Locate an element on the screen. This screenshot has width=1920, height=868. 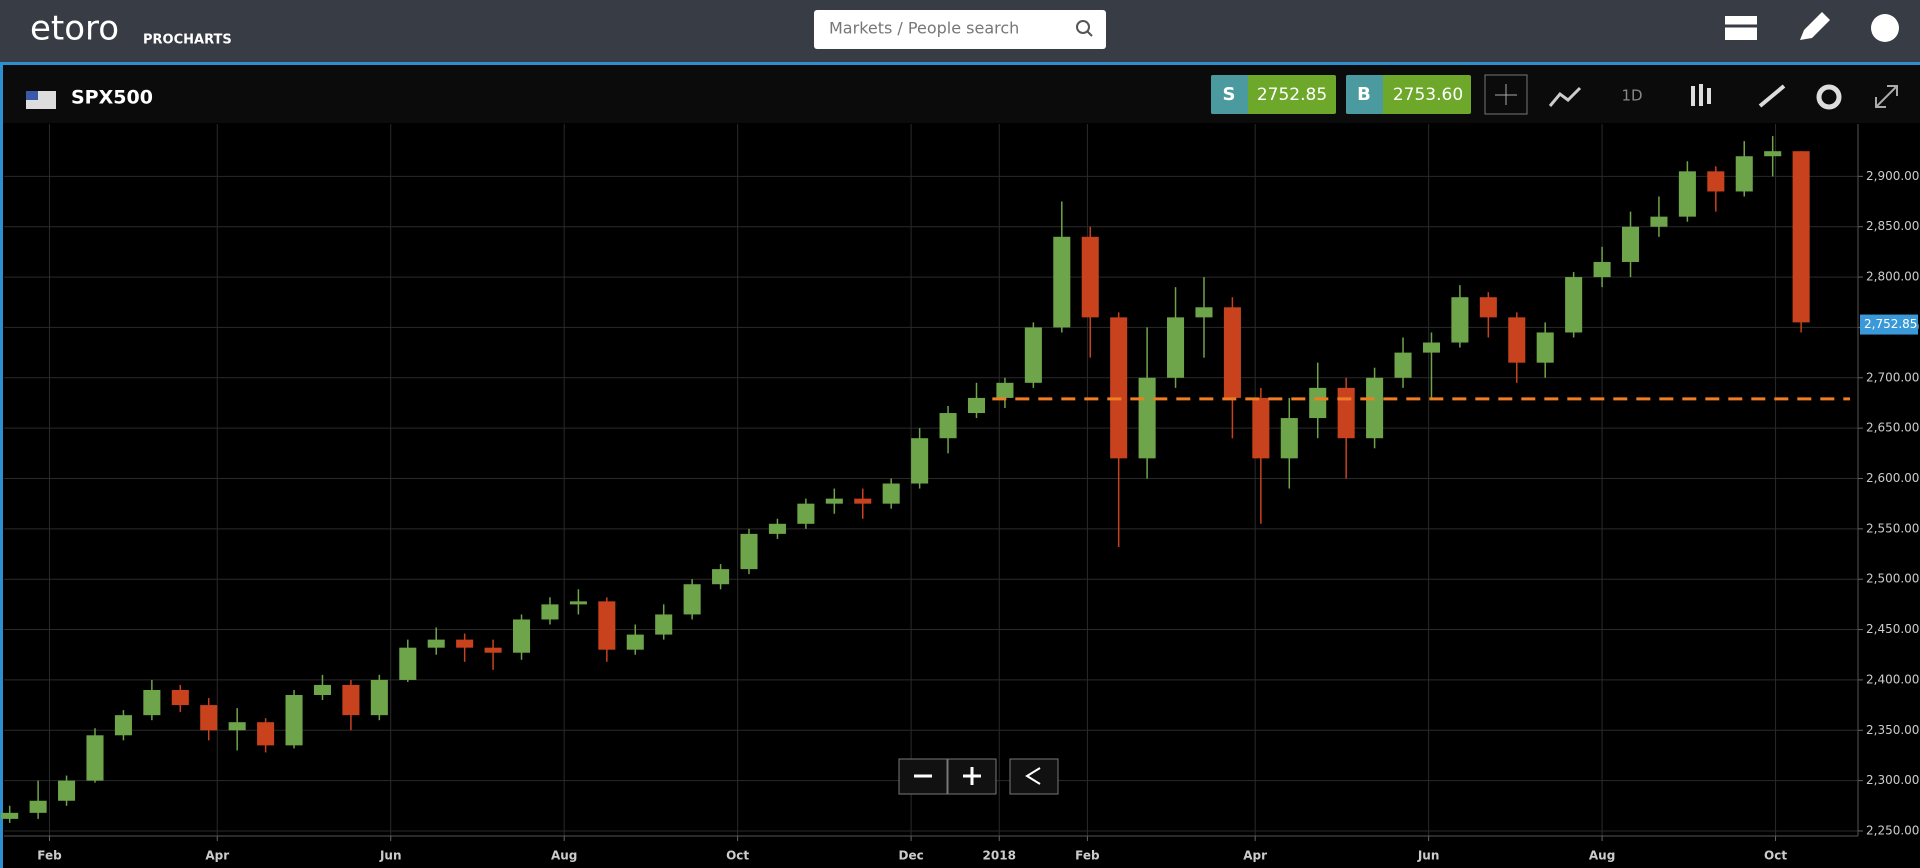
logo: etoro is located at coordinates (74, 29).